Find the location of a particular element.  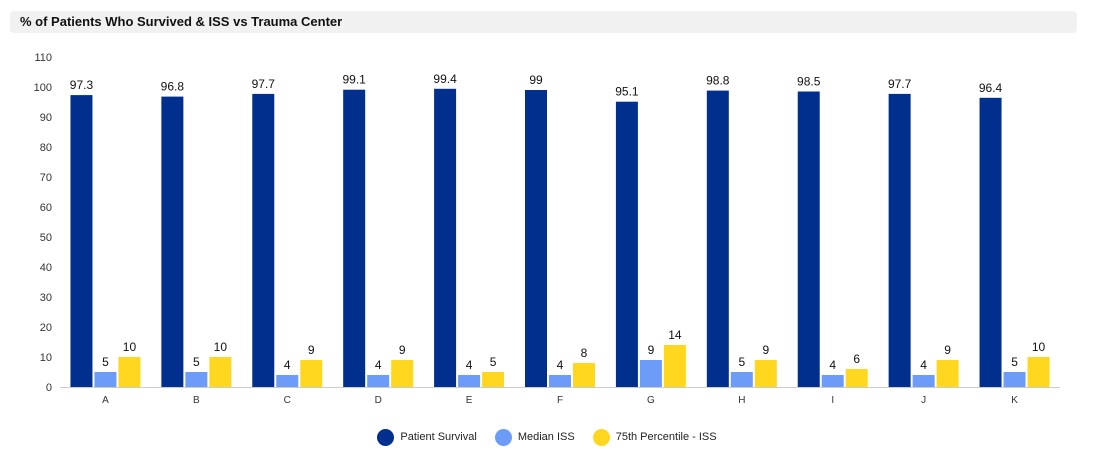

data-label: 95.1 is located at coordinates (627, 92).